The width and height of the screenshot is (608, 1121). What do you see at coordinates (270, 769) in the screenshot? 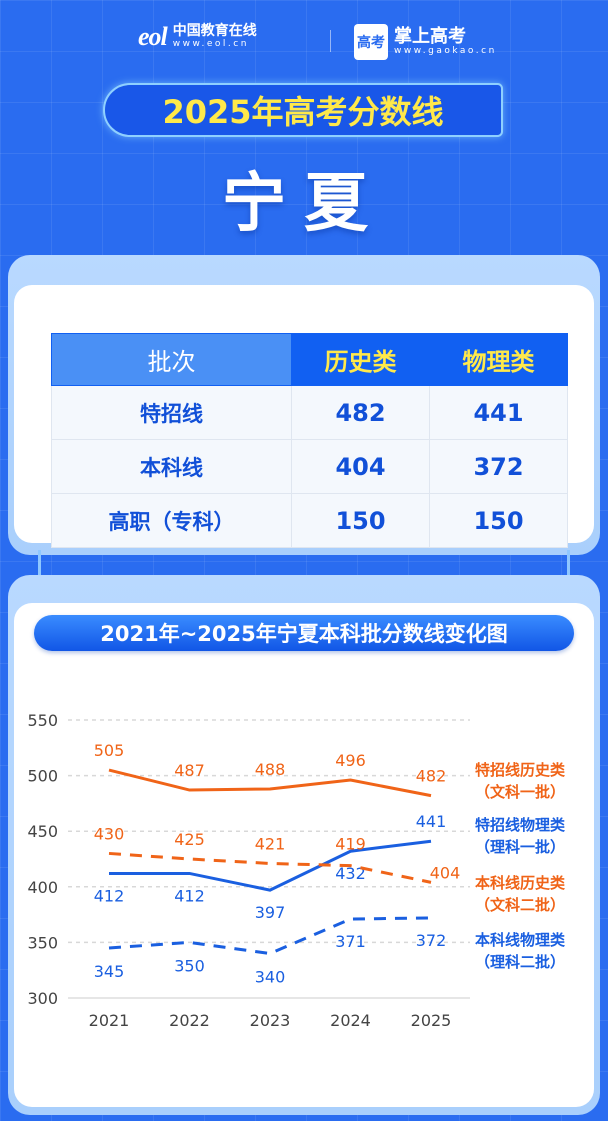
I see `data-label: 488` at bounding box center [270, 769].